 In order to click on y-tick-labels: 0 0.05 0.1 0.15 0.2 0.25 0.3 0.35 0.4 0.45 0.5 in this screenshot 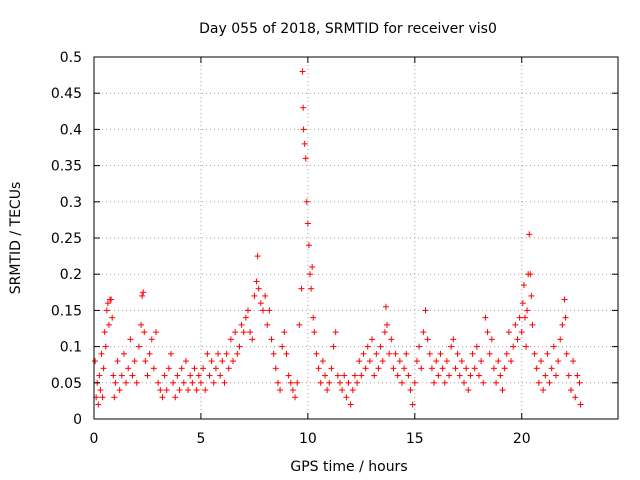, I will do `click(66, 239)`.